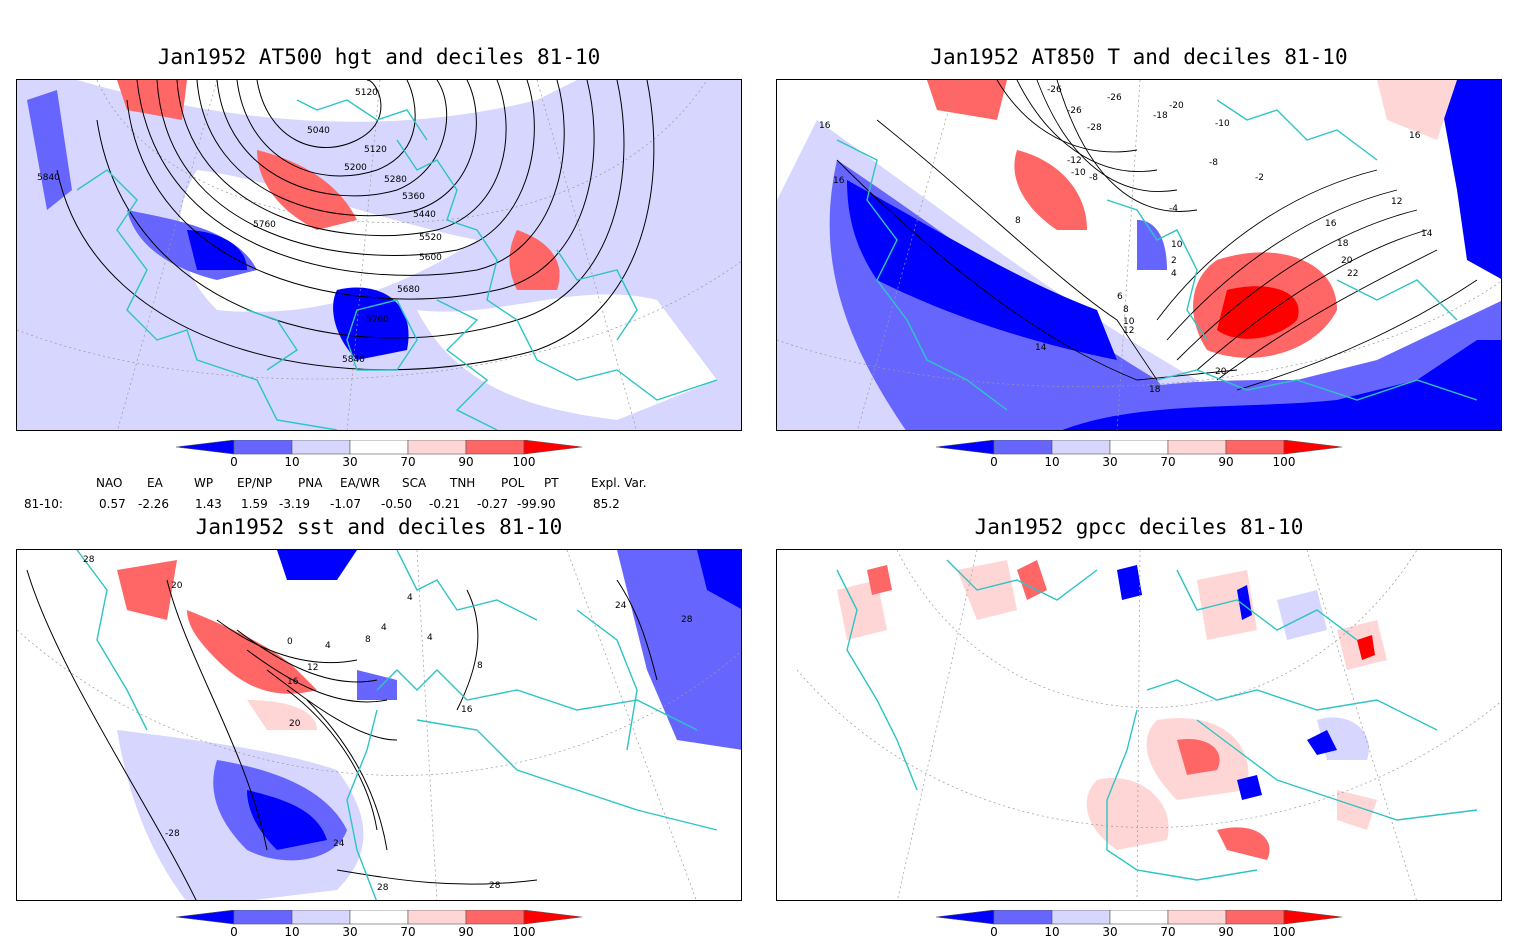 Image resolution: width=1520 pixels, height=944 pixels. I want to click on panel-title-3: Jan1952 sst and deciles 81-10, so click(379, 527).